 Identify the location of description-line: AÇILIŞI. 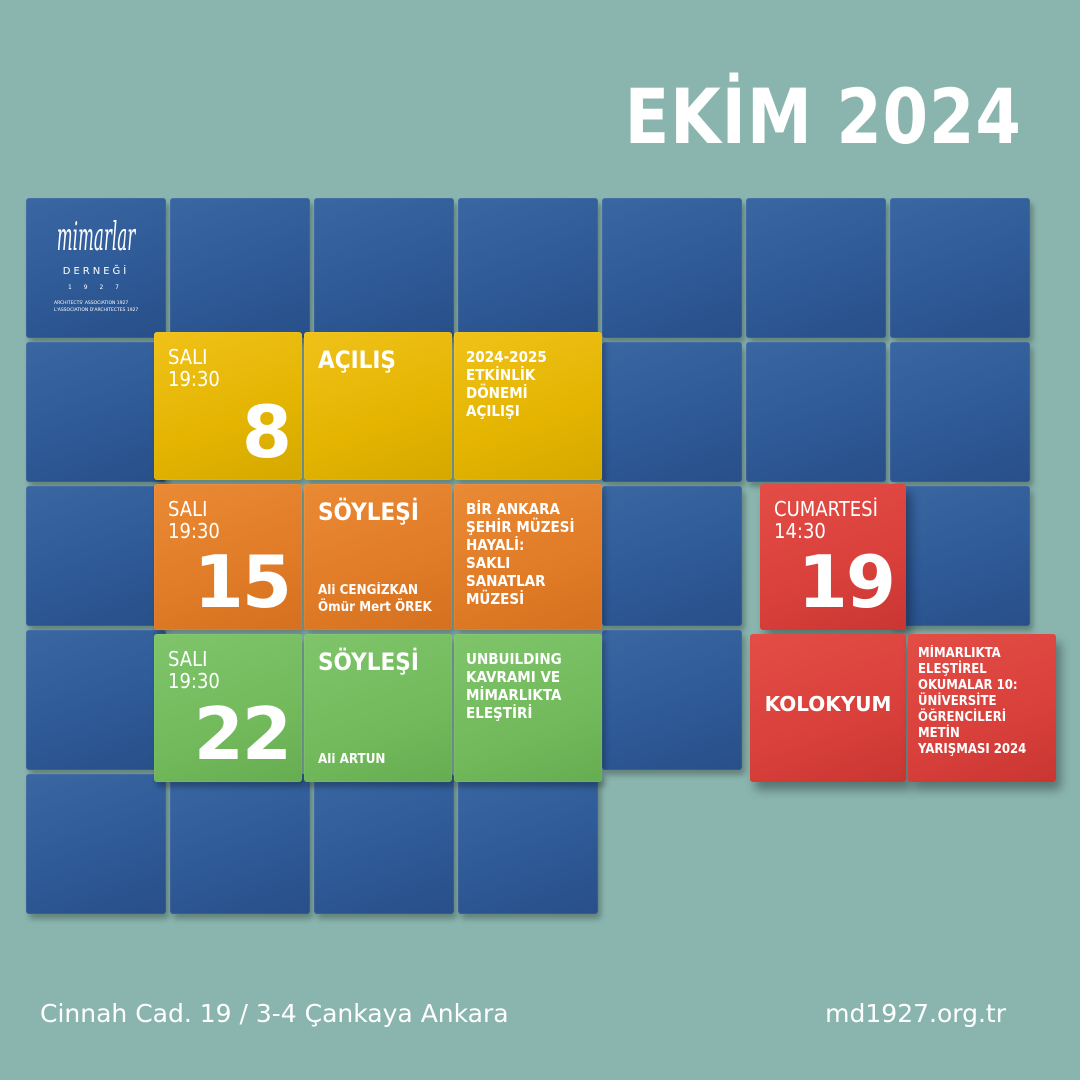
(493, 411).